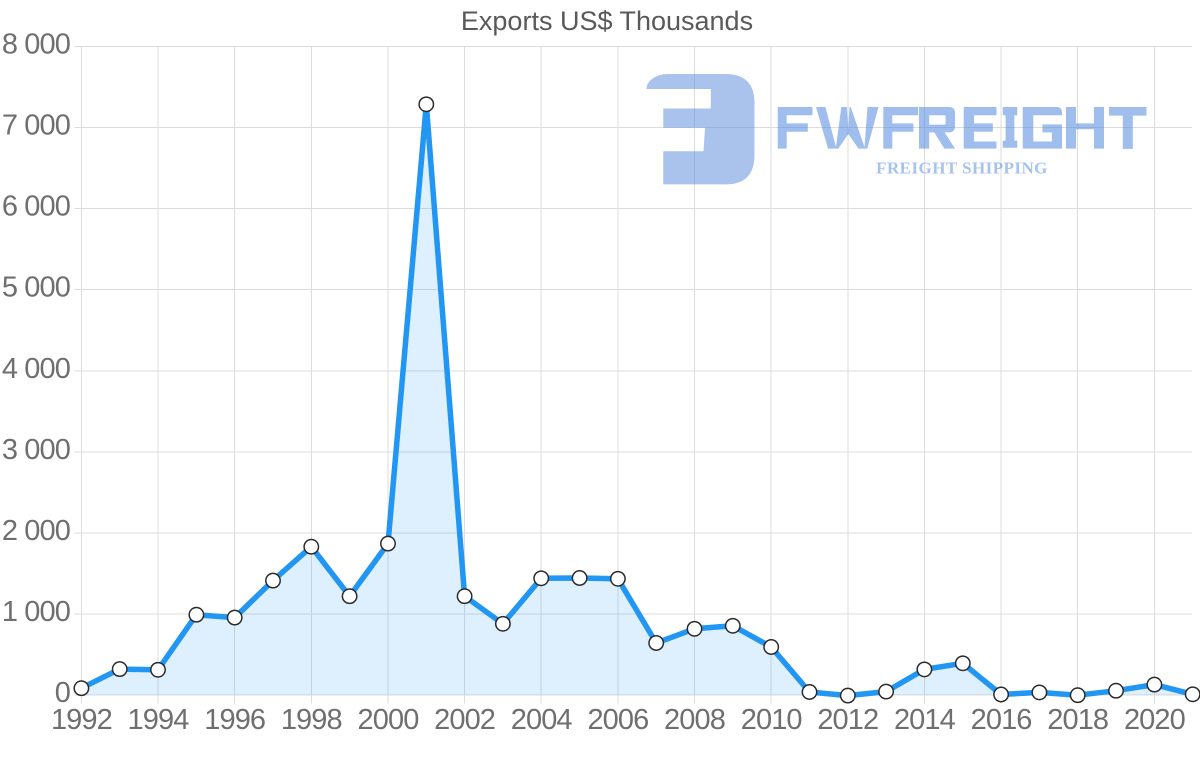 This screenshot has height=763, width=1200. Describe the element at coordinates (36, 126) in the screenshot. I see `svg-text: 7 000` at that location.